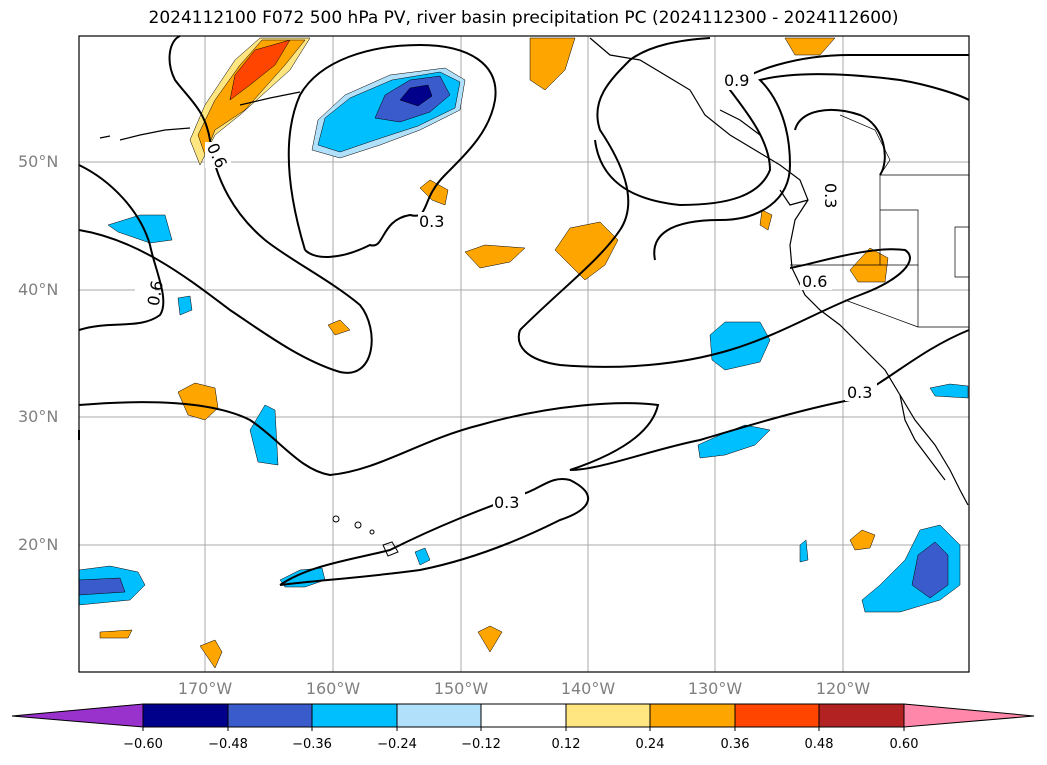 This screenshot has height=765, width=1047. Describe the element at coordinates (481, 744) in the screenshot. I see `colorbar-tick-label: −0.12` at that location.